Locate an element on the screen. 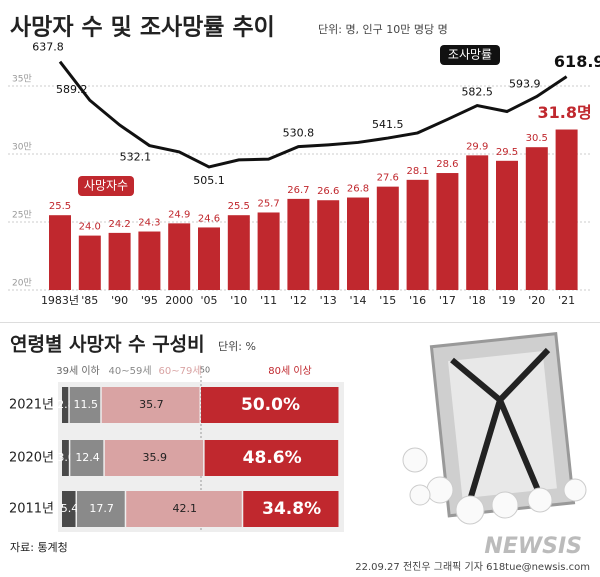  x-tick-label: '85 is located at coordinates (89, 300).